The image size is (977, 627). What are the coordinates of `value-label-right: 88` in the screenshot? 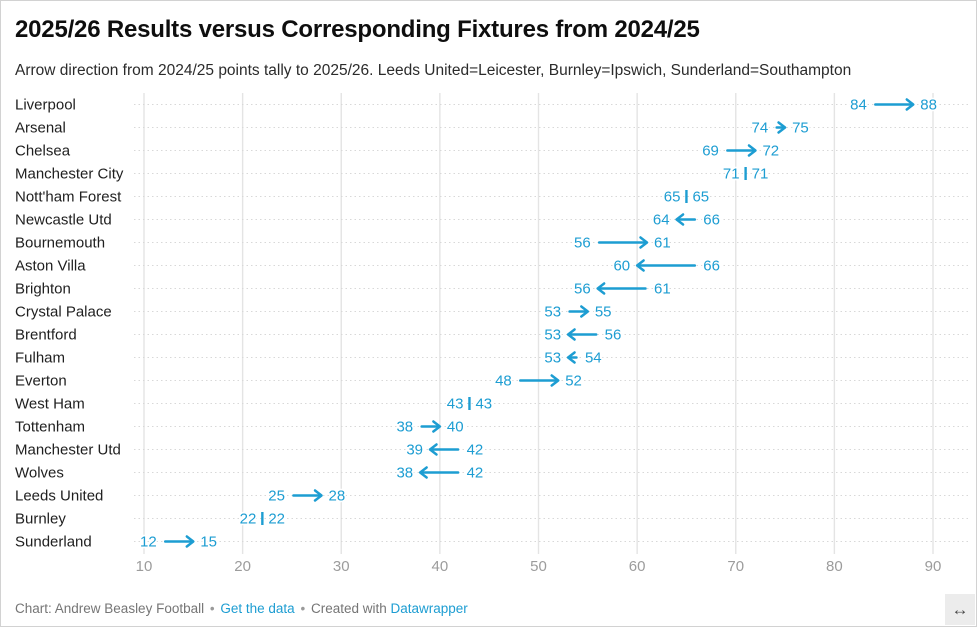 It's located at (928, 105).